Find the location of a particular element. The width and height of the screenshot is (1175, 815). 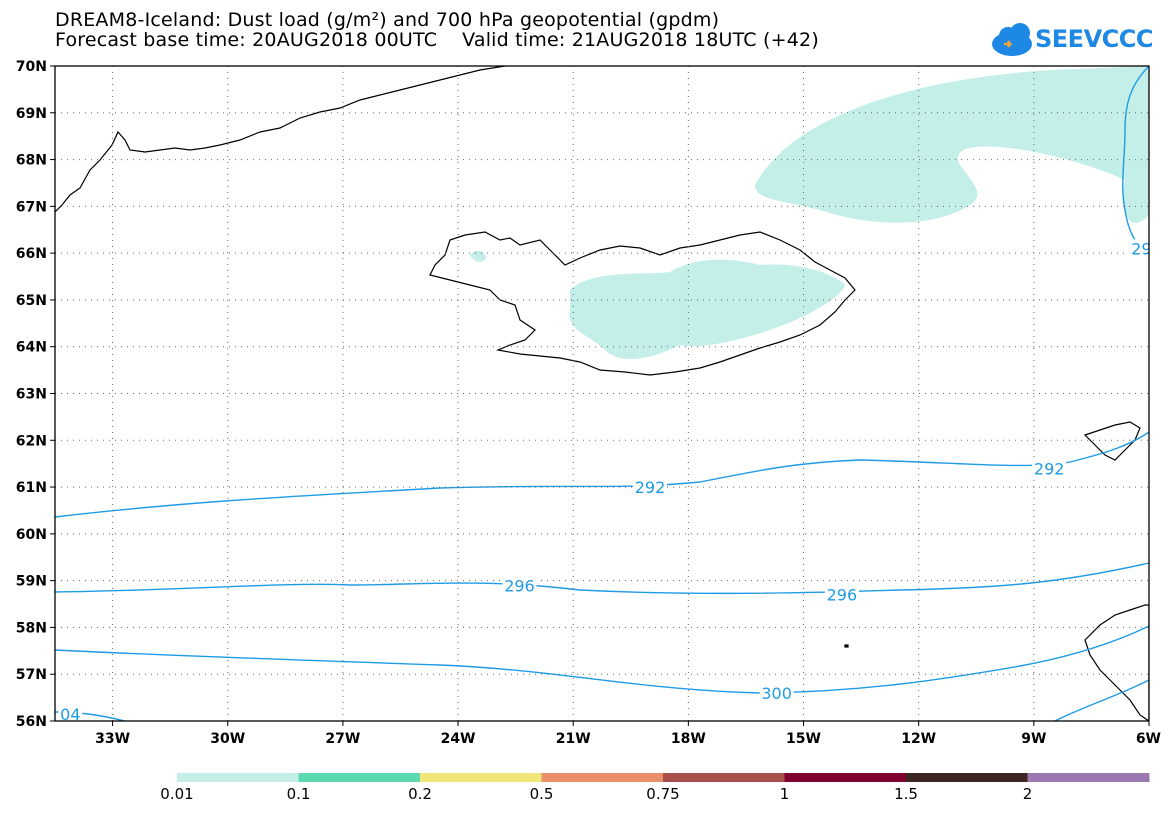

colorbar-label: 1 is located at coordinates (784, 794).